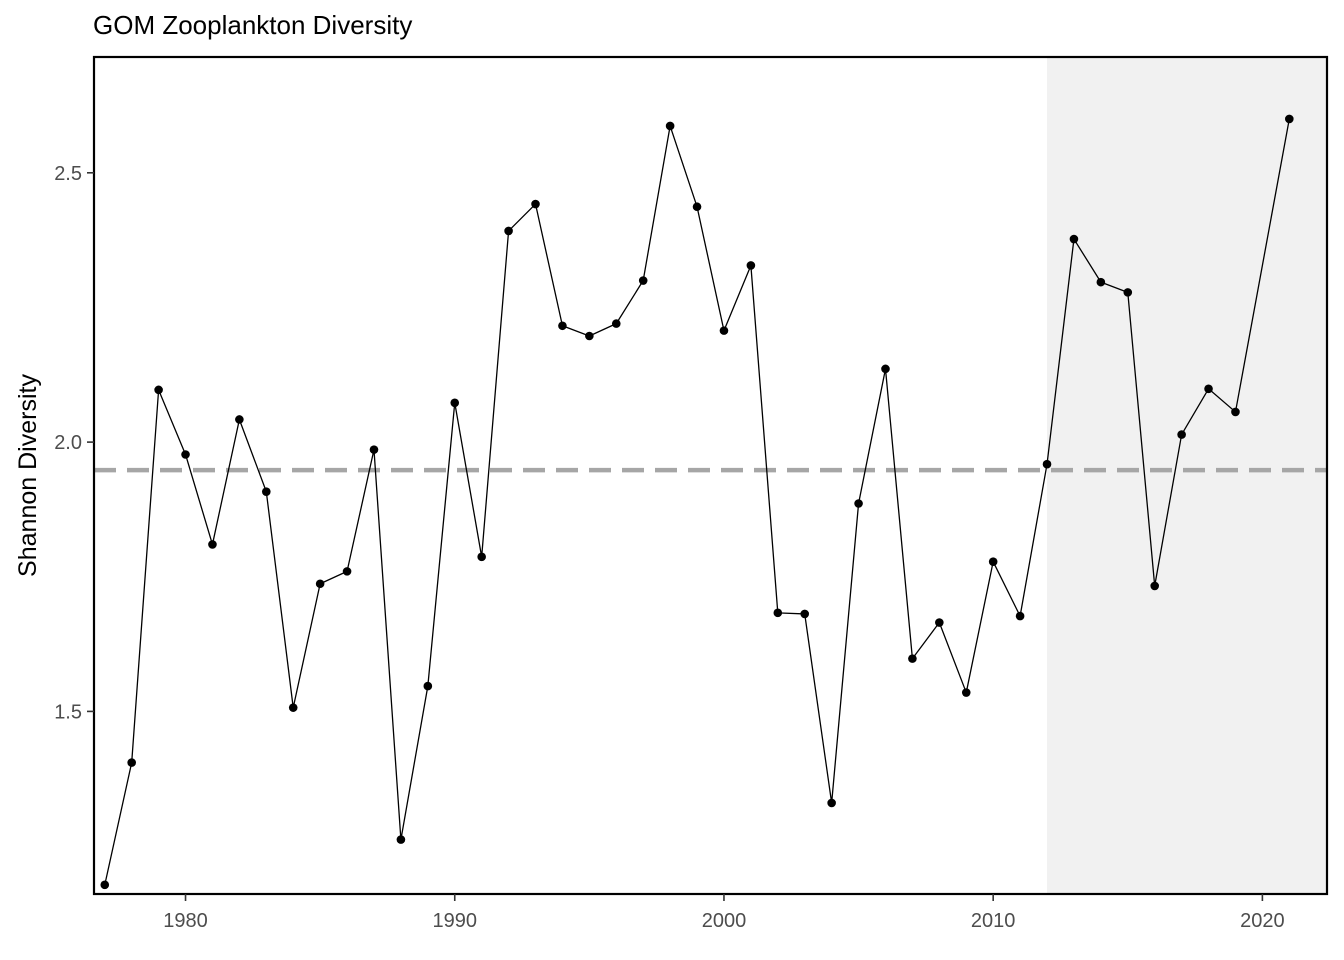 The height and width of the screenshot is (960, 1344). I want to click on y-tick-label: 2.0, so click(68, 443).